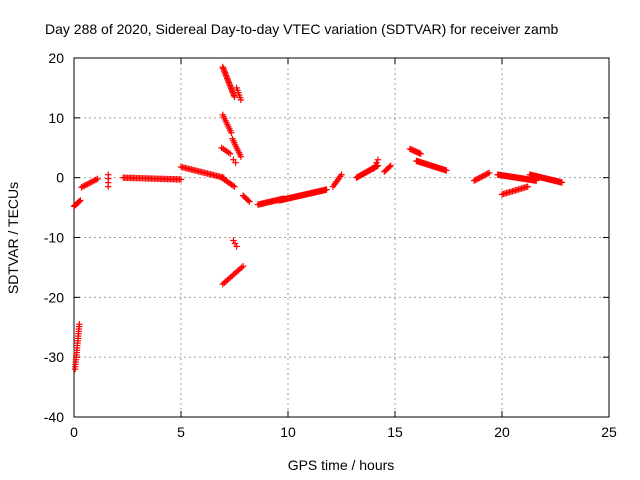 This screenshot has height=480, width=640. Describe the element at coordinates (54, 238) in the screenshot. I see `y-tick-label: -10` at that location.